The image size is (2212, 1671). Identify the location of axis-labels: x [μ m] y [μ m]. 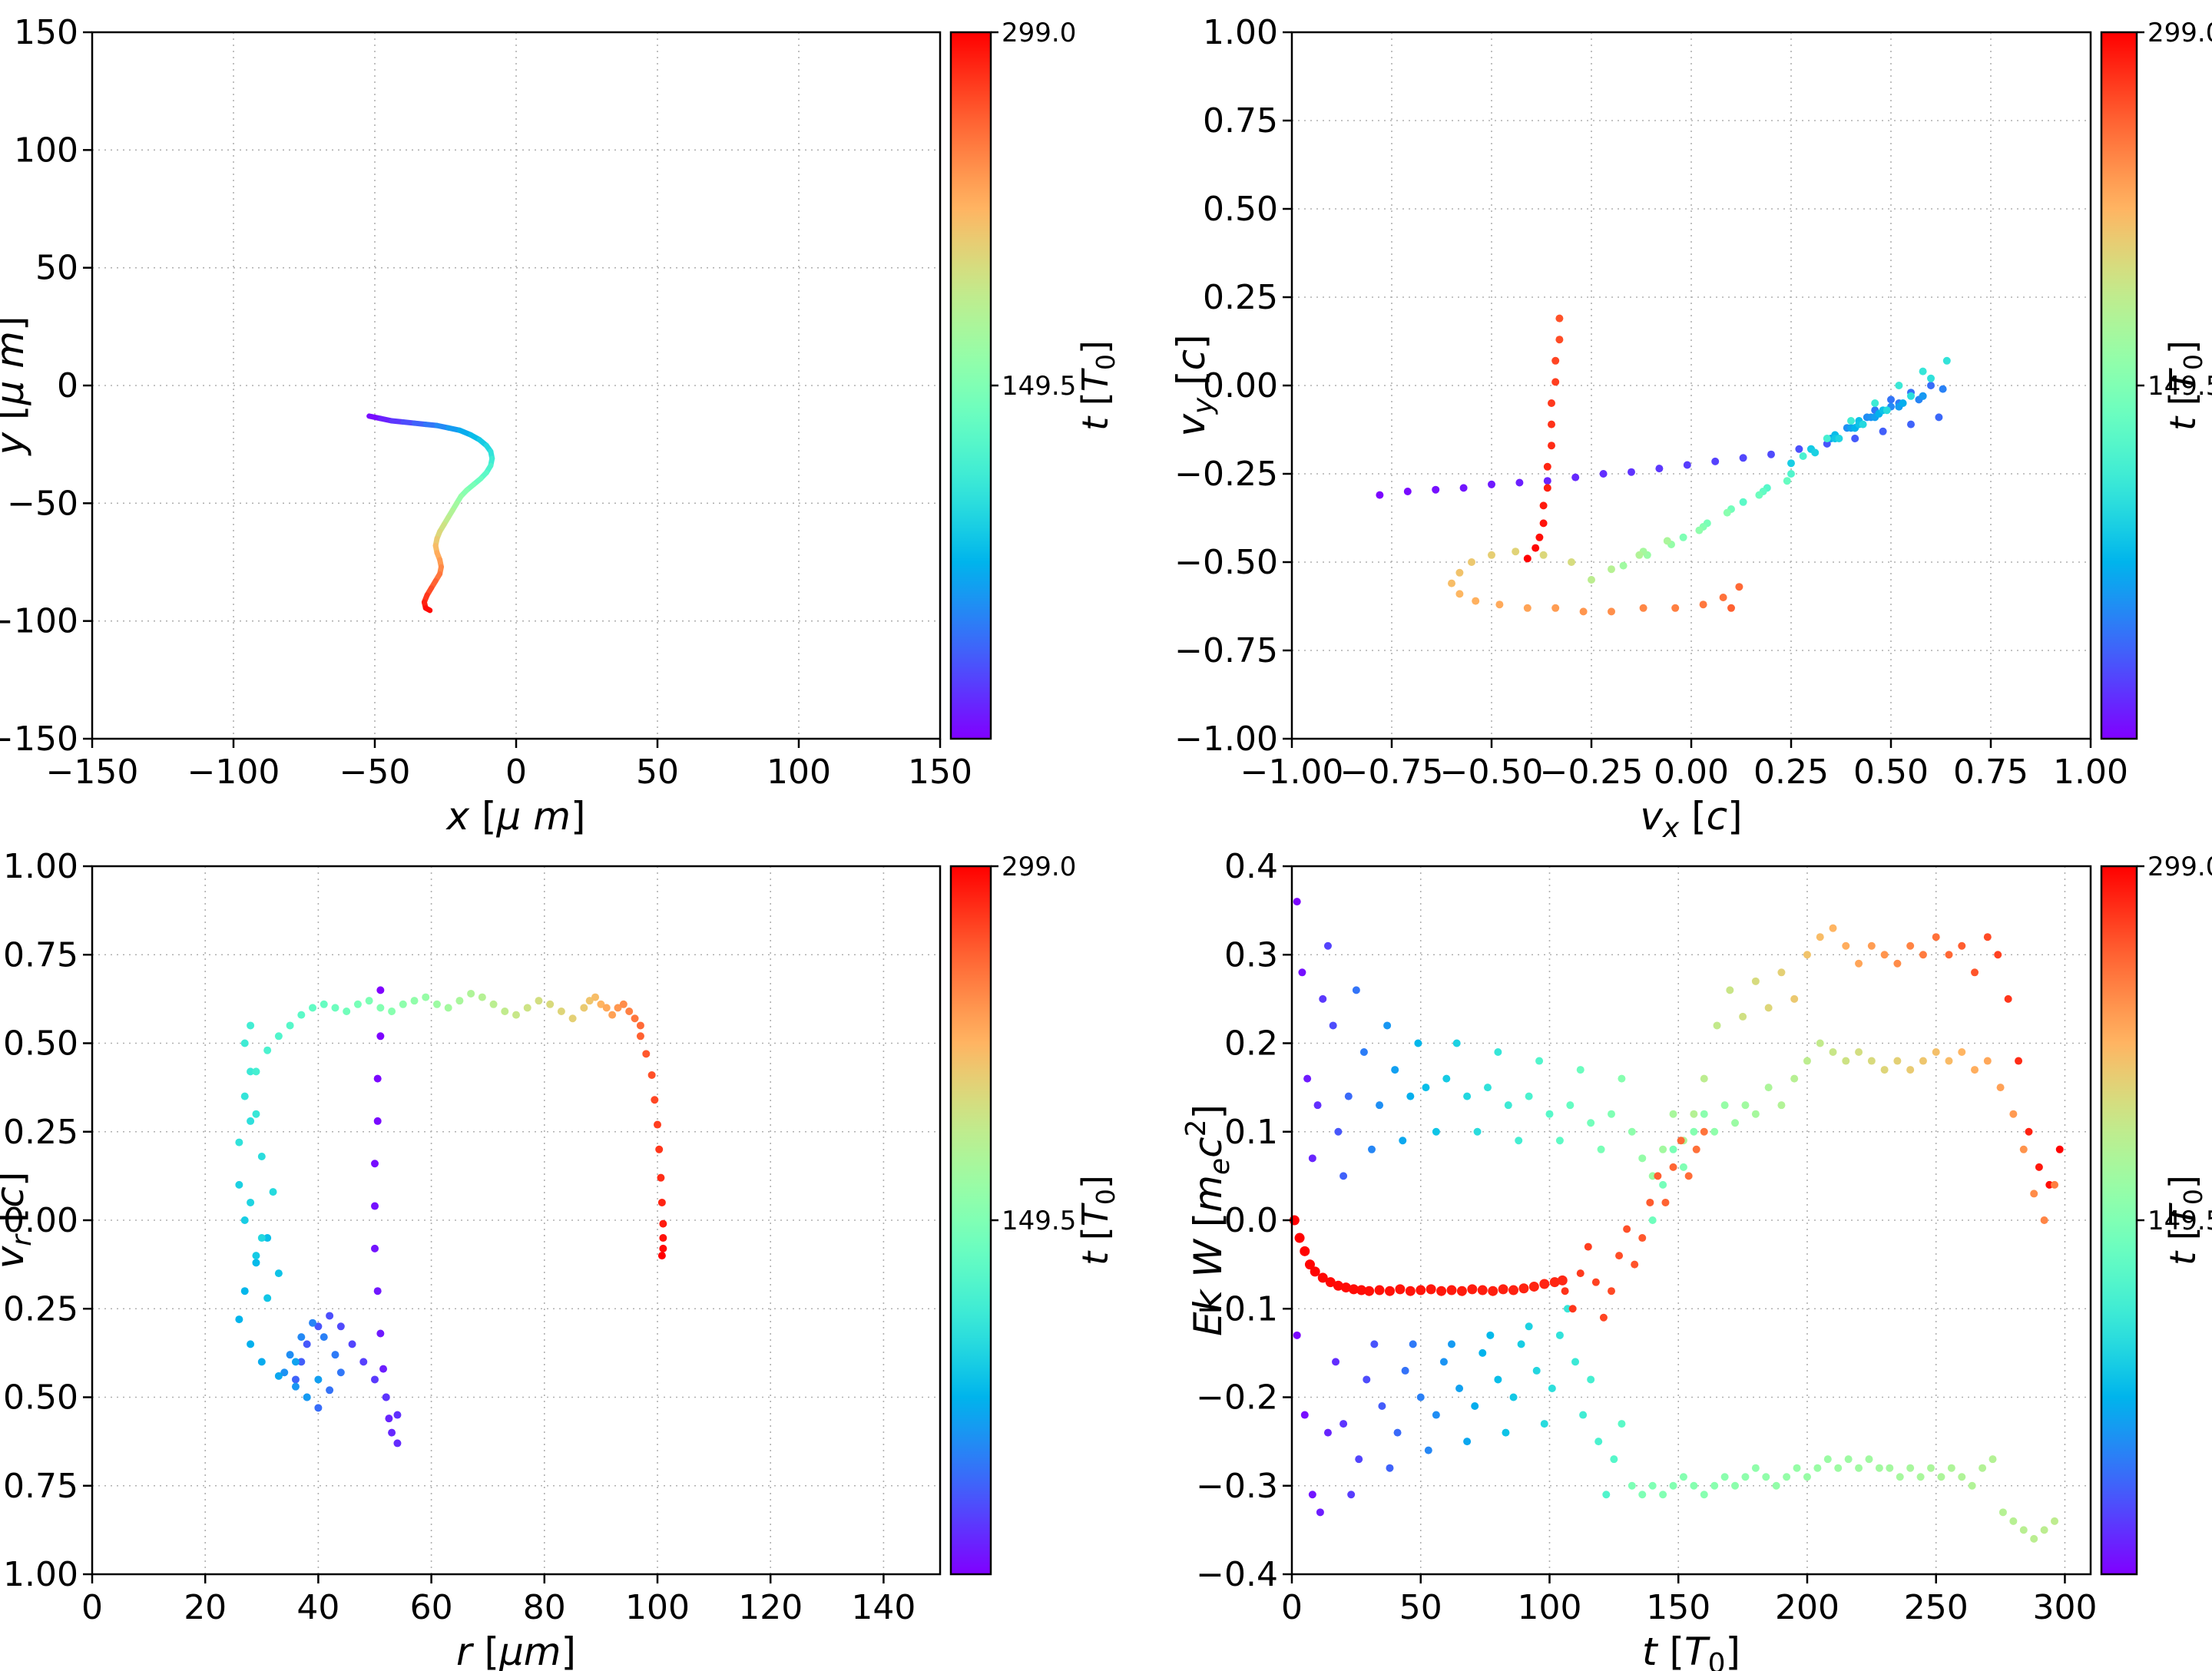
(293, 577).